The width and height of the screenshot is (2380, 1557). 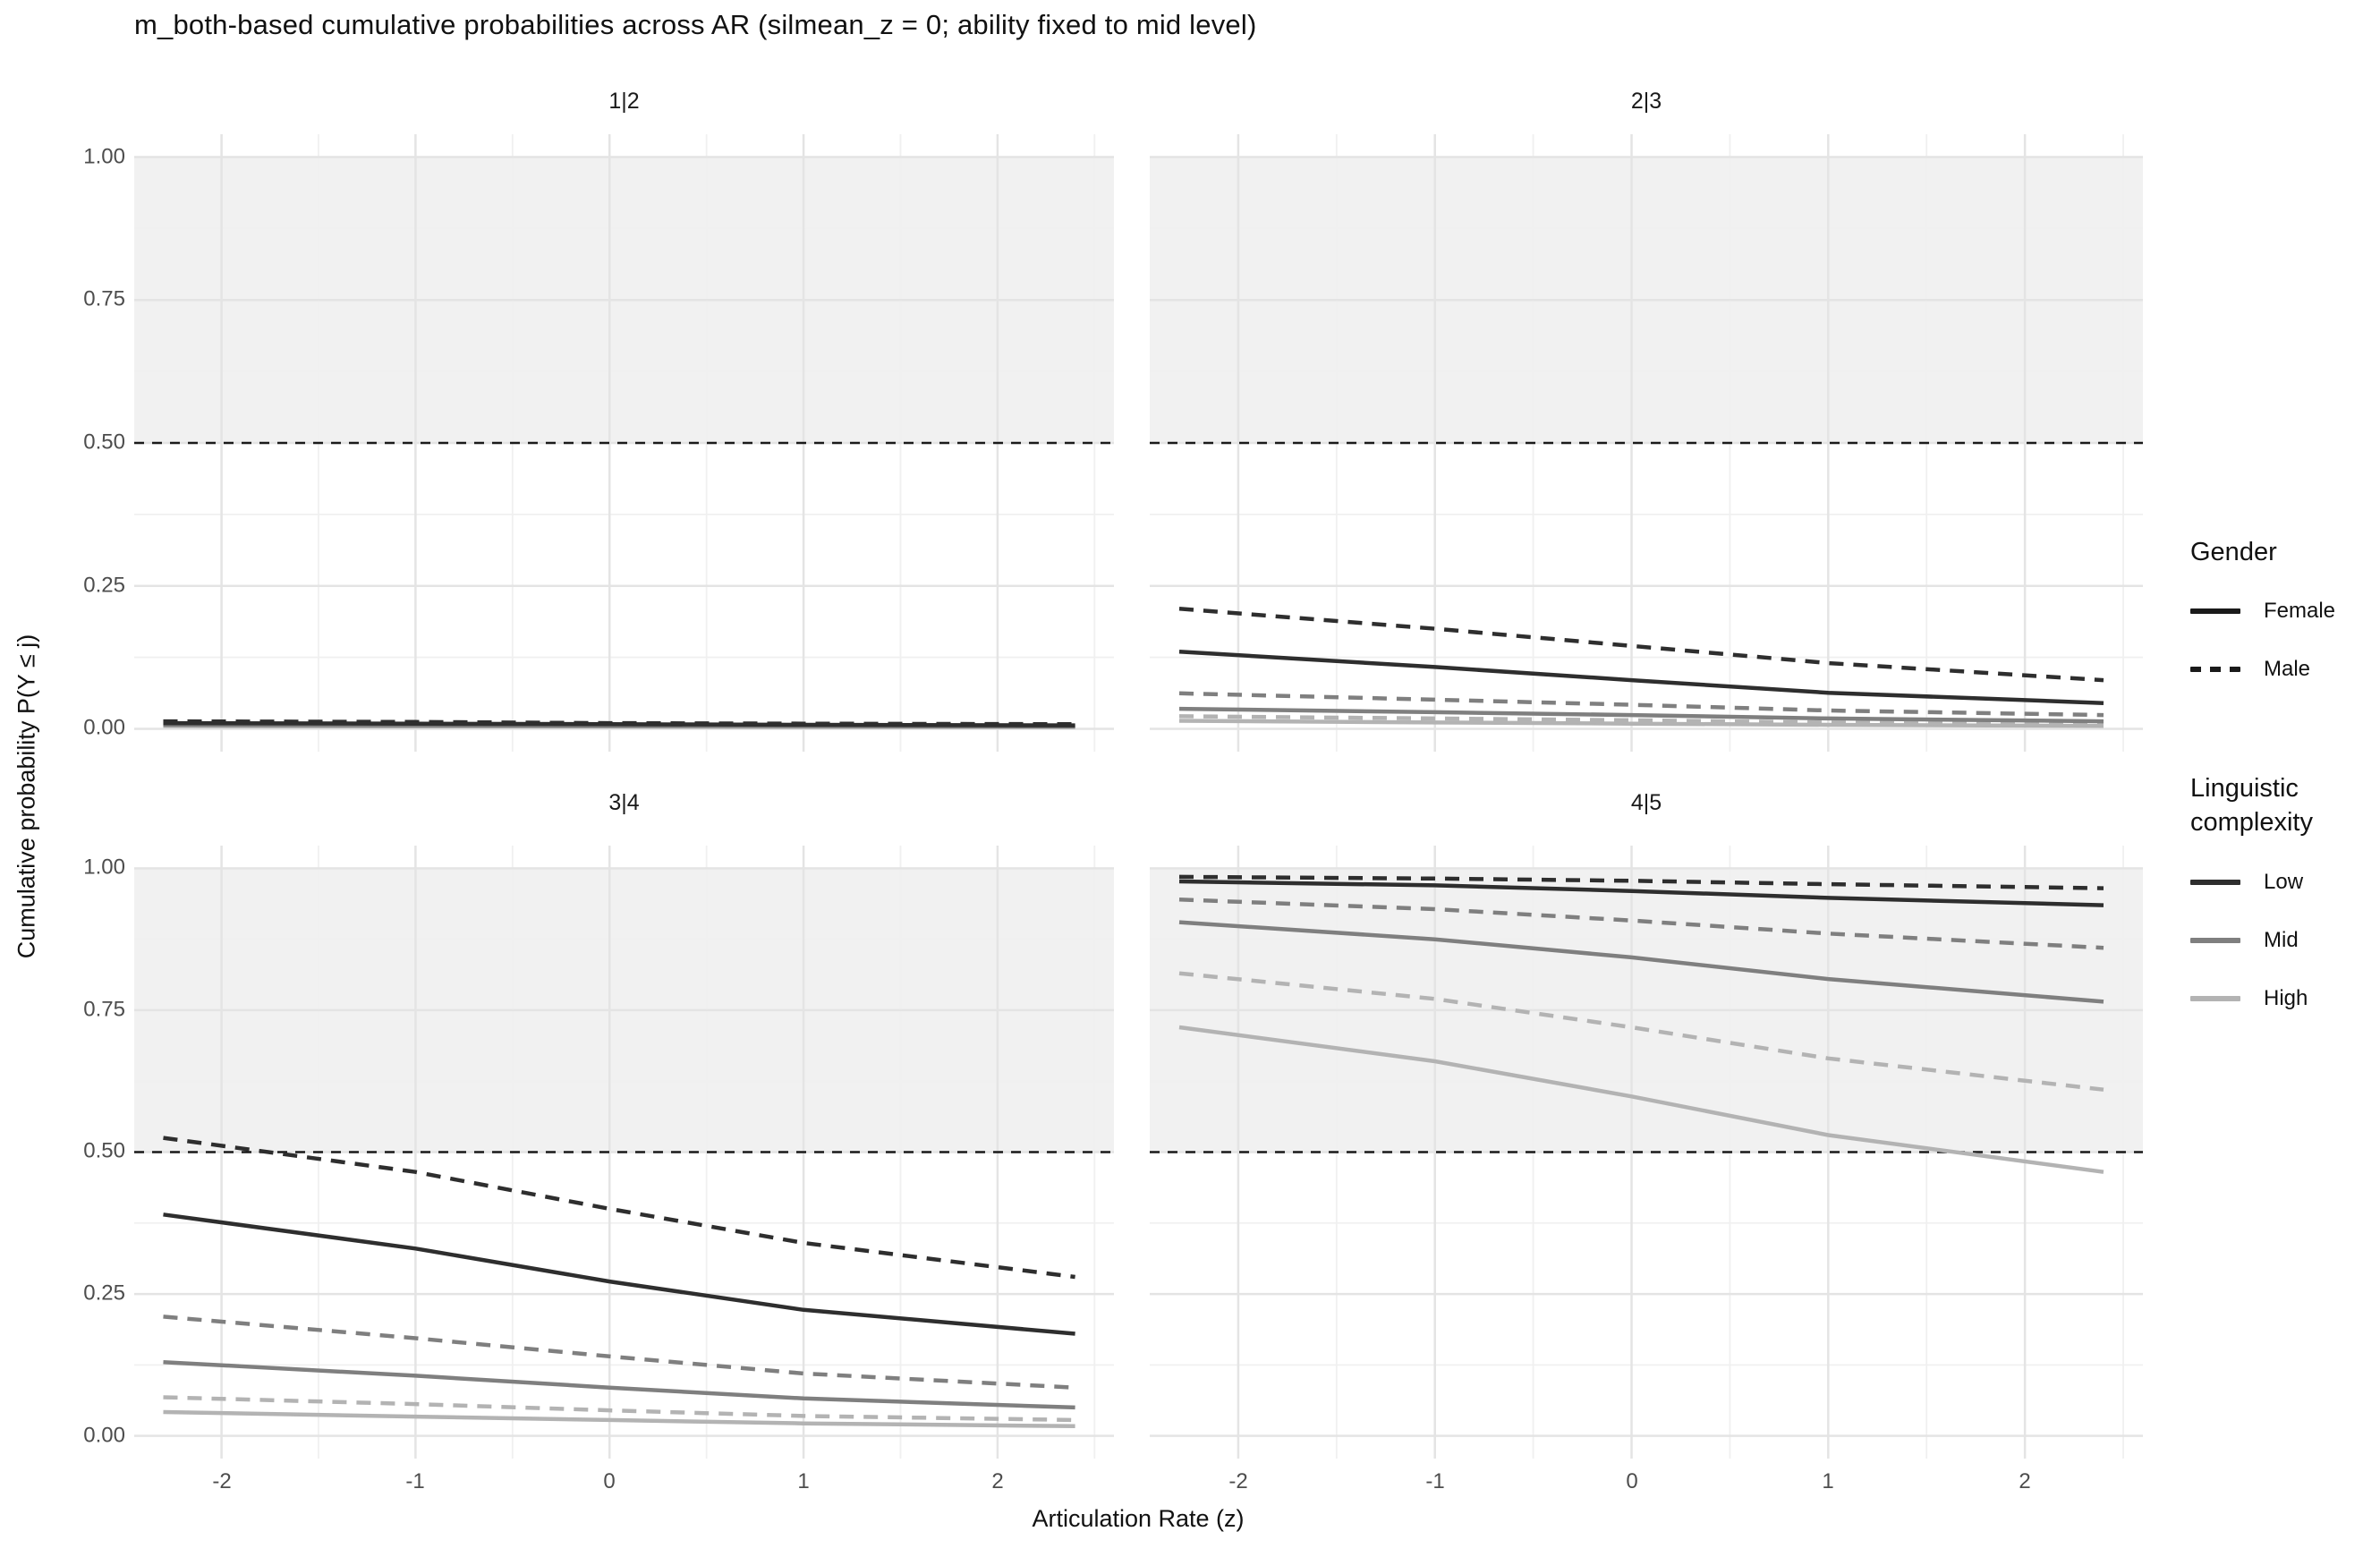 What do you see at coordinates (2300, 611) in the screenshot?
I see `legend-item-label: Female` at bounding box center [2300, 611].